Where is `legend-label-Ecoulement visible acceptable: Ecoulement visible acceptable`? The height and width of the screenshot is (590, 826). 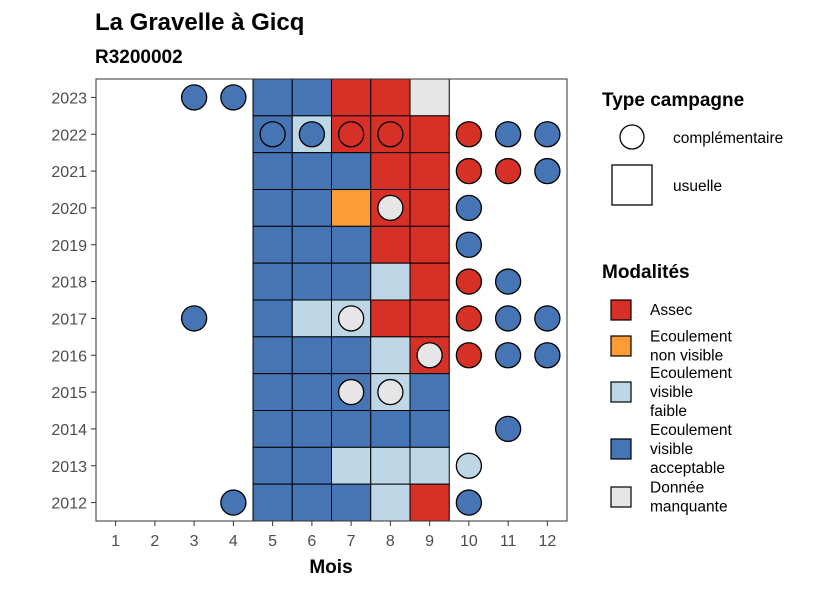
legend-label-Ecoulement visible acceptable: Ecoulement visible acceptable is located at coordinates (691, 449).